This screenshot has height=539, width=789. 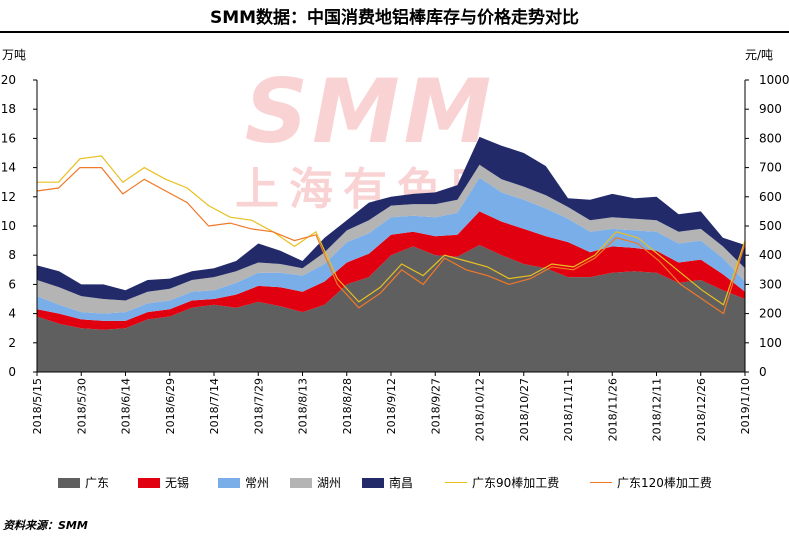 What do you see at coordinates (97, 483) in the screenshot?
I see `legend-label: 广东` at bounding box center [97, 483].